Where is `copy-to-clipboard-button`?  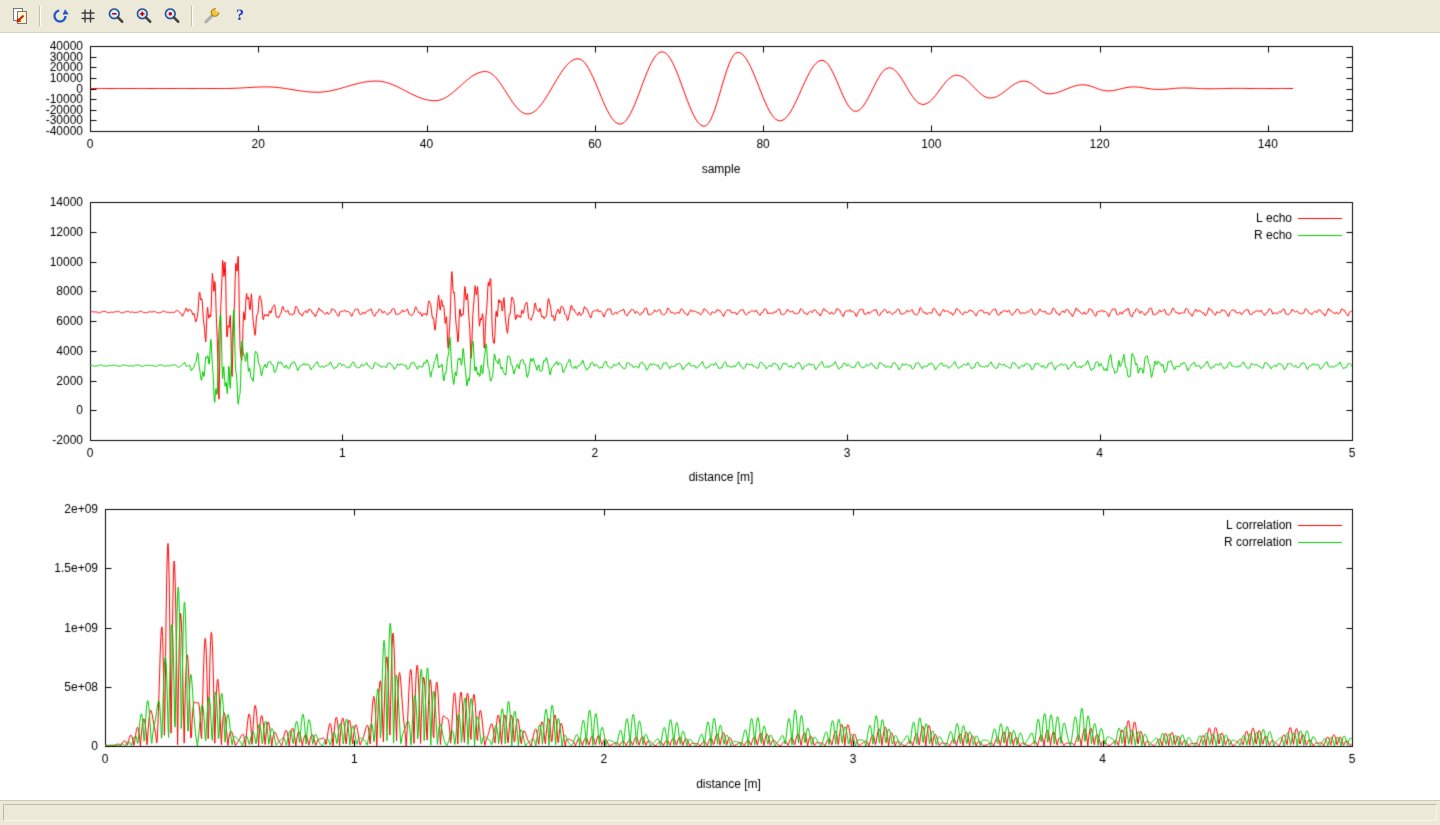 copy-to-clipboard-button is located at coordinates (20, 16).